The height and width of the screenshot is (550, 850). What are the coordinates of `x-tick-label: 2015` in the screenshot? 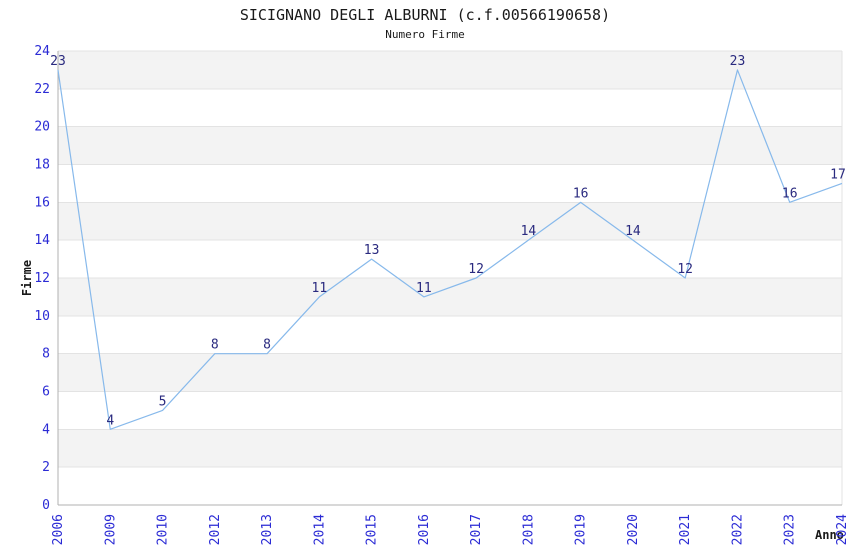 It's located at (372, 529).